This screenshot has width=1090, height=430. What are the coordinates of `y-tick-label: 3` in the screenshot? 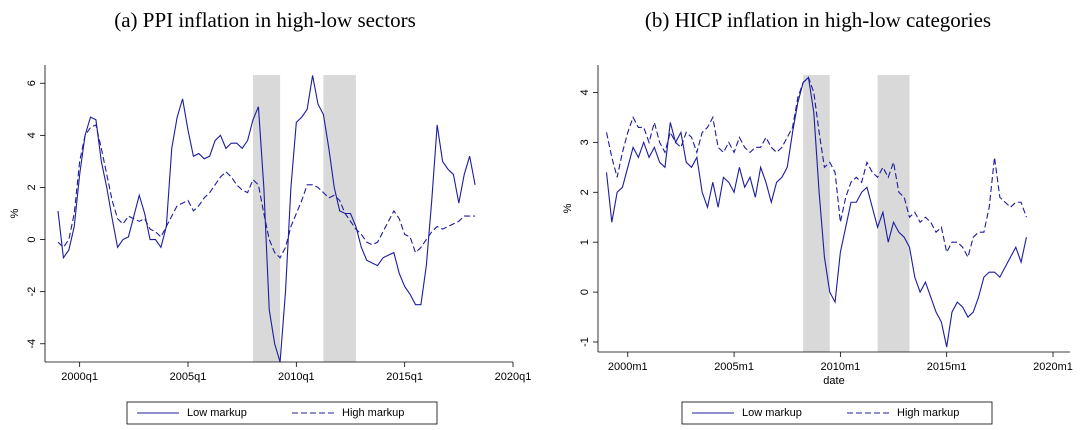 It's located at (585, 142).